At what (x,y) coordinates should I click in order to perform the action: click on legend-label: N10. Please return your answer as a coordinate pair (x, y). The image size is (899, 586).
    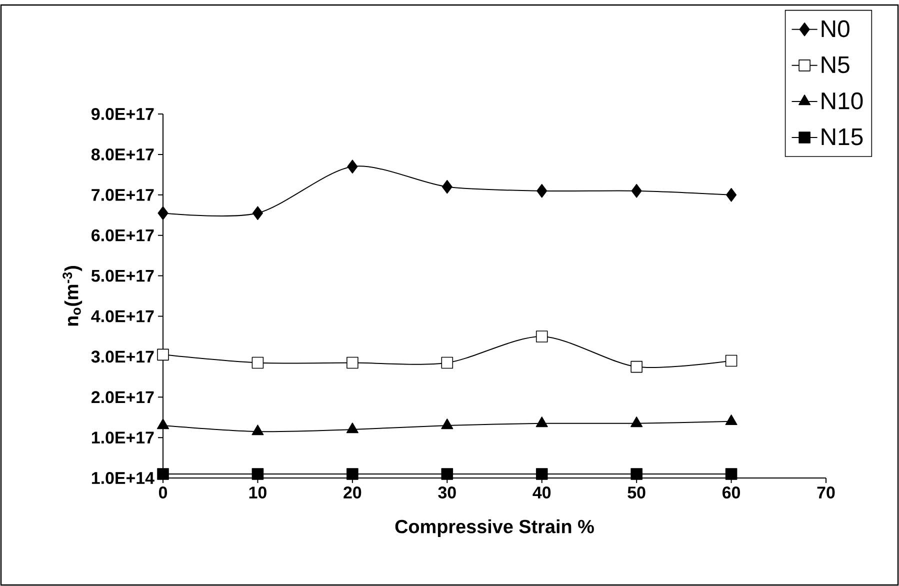
    Looking at the image, I should click on (842, 101).